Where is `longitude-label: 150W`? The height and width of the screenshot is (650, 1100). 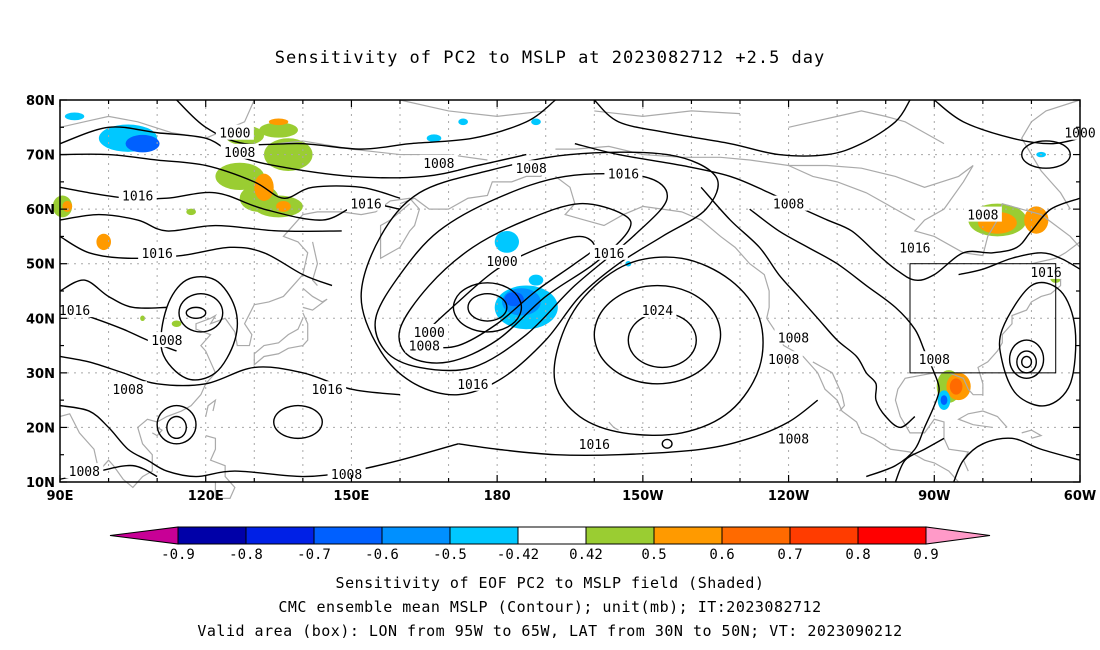 longitude-label: 150W is located at coordinates (642, 496).